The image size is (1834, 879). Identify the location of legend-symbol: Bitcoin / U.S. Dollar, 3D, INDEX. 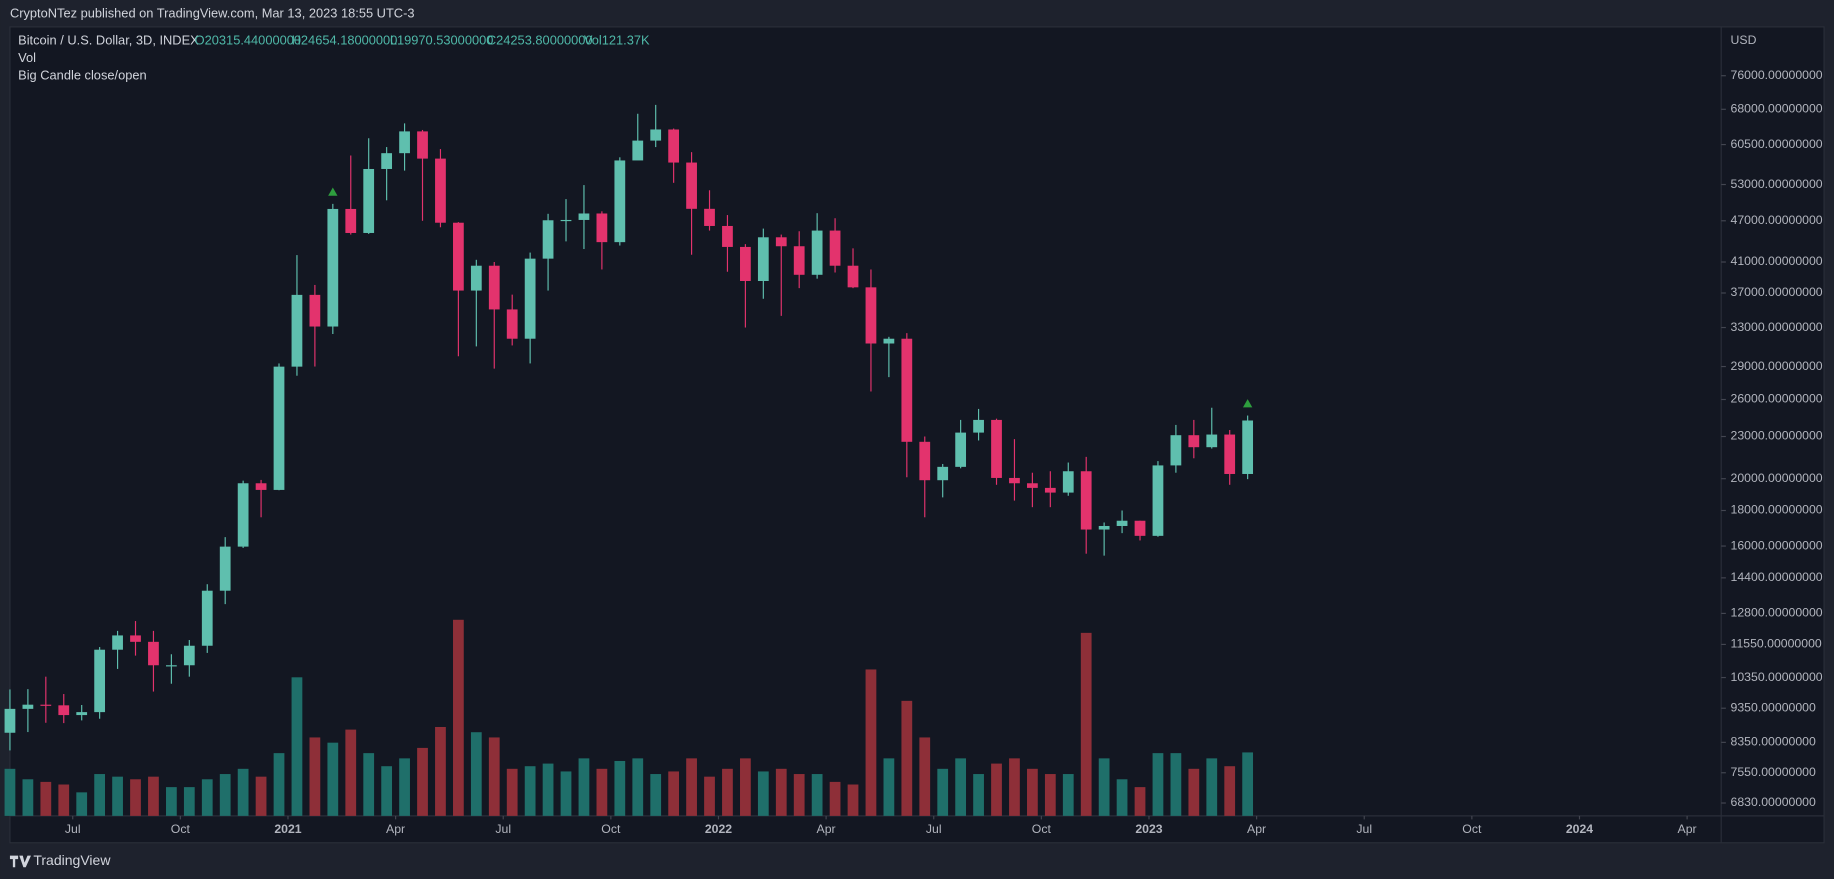
(108, 39).